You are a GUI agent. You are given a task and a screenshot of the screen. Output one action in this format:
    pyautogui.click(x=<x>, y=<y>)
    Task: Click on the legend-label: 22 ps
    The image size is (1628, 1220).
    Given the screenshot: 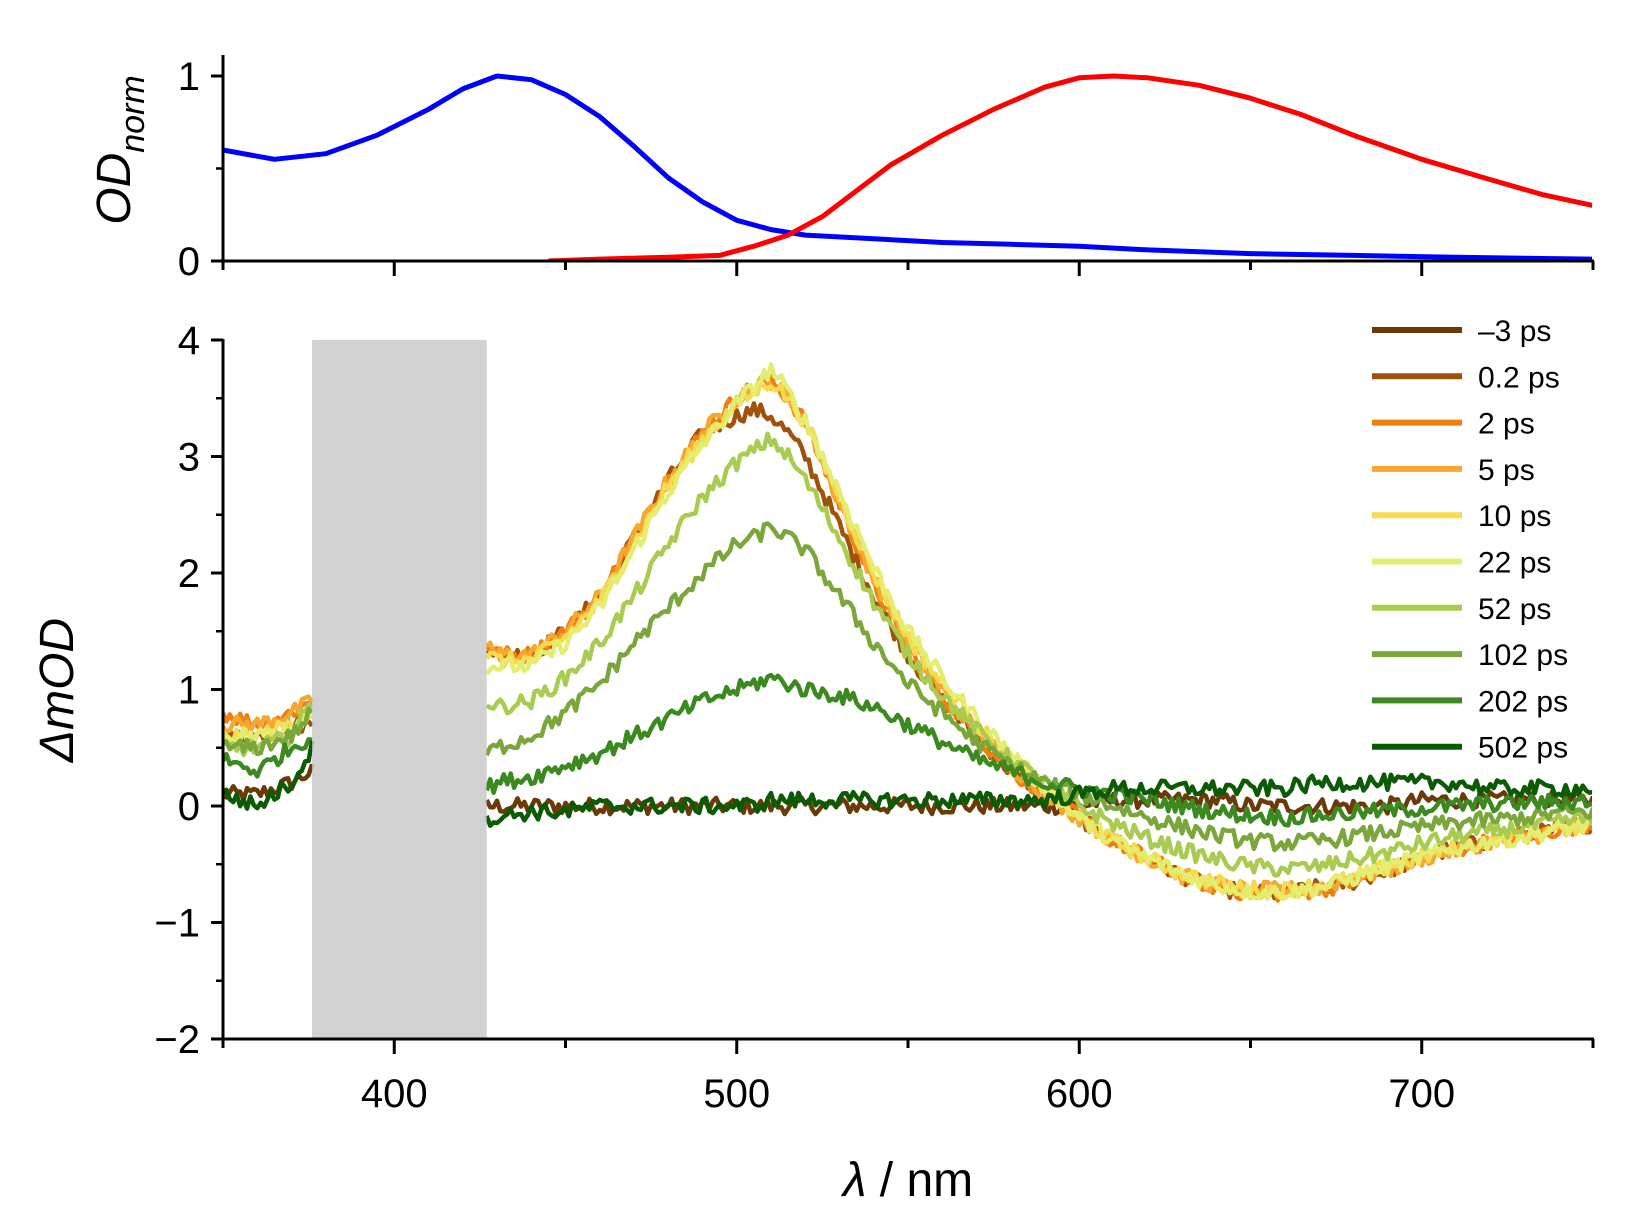 What is the action you would take?
    pyautogui.click(x=1514, y=563)
    